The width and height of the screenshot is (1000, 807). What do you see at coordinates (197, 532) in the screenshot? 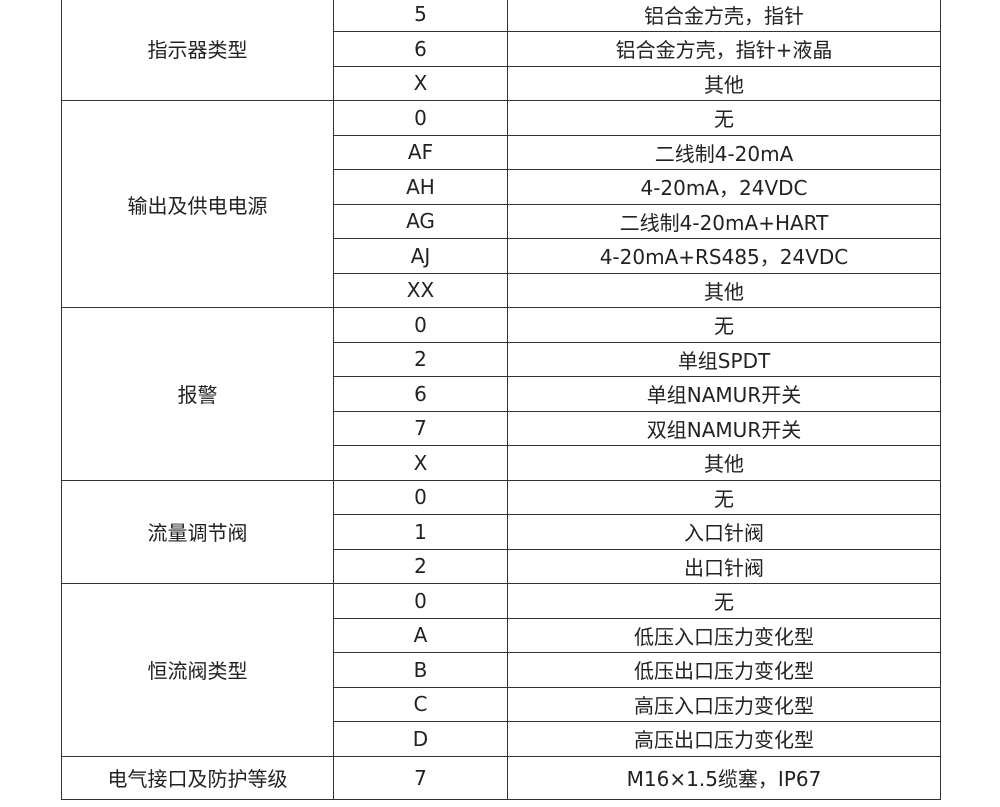
I see `group-label: 流量调节阀` at bounding box center [197, 532].